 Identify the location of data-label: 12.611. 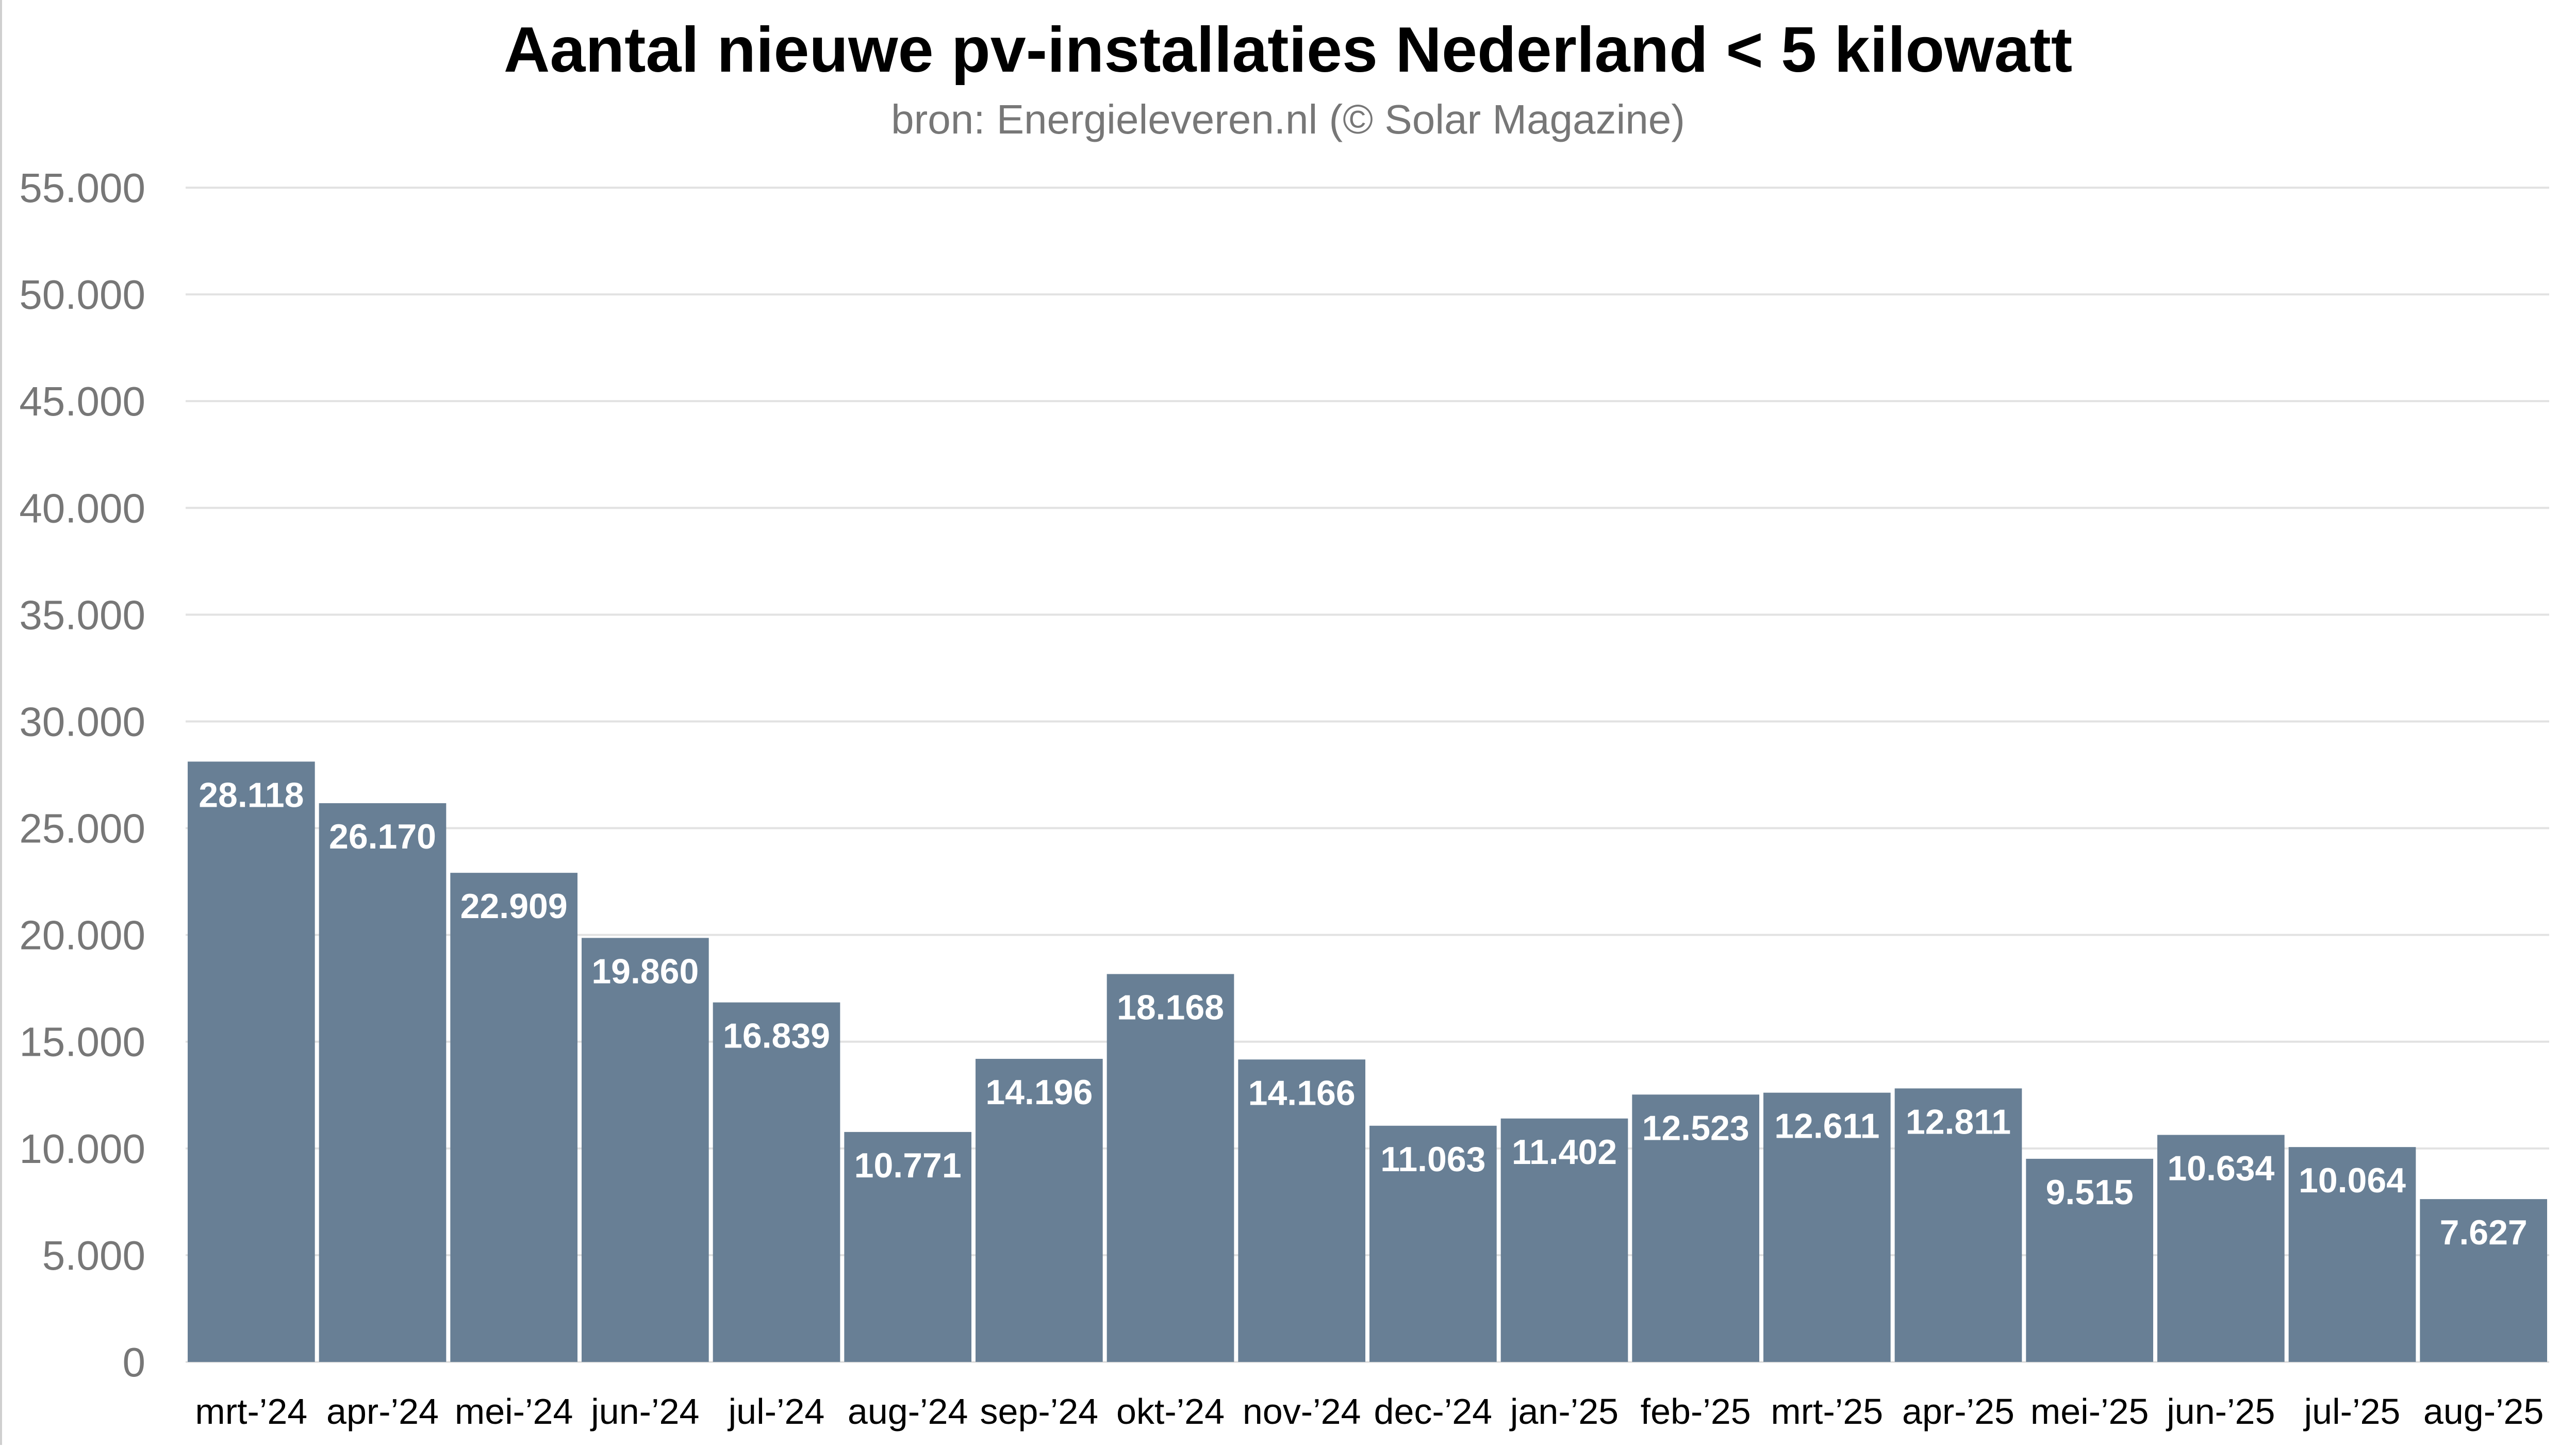
(1827, 1126).